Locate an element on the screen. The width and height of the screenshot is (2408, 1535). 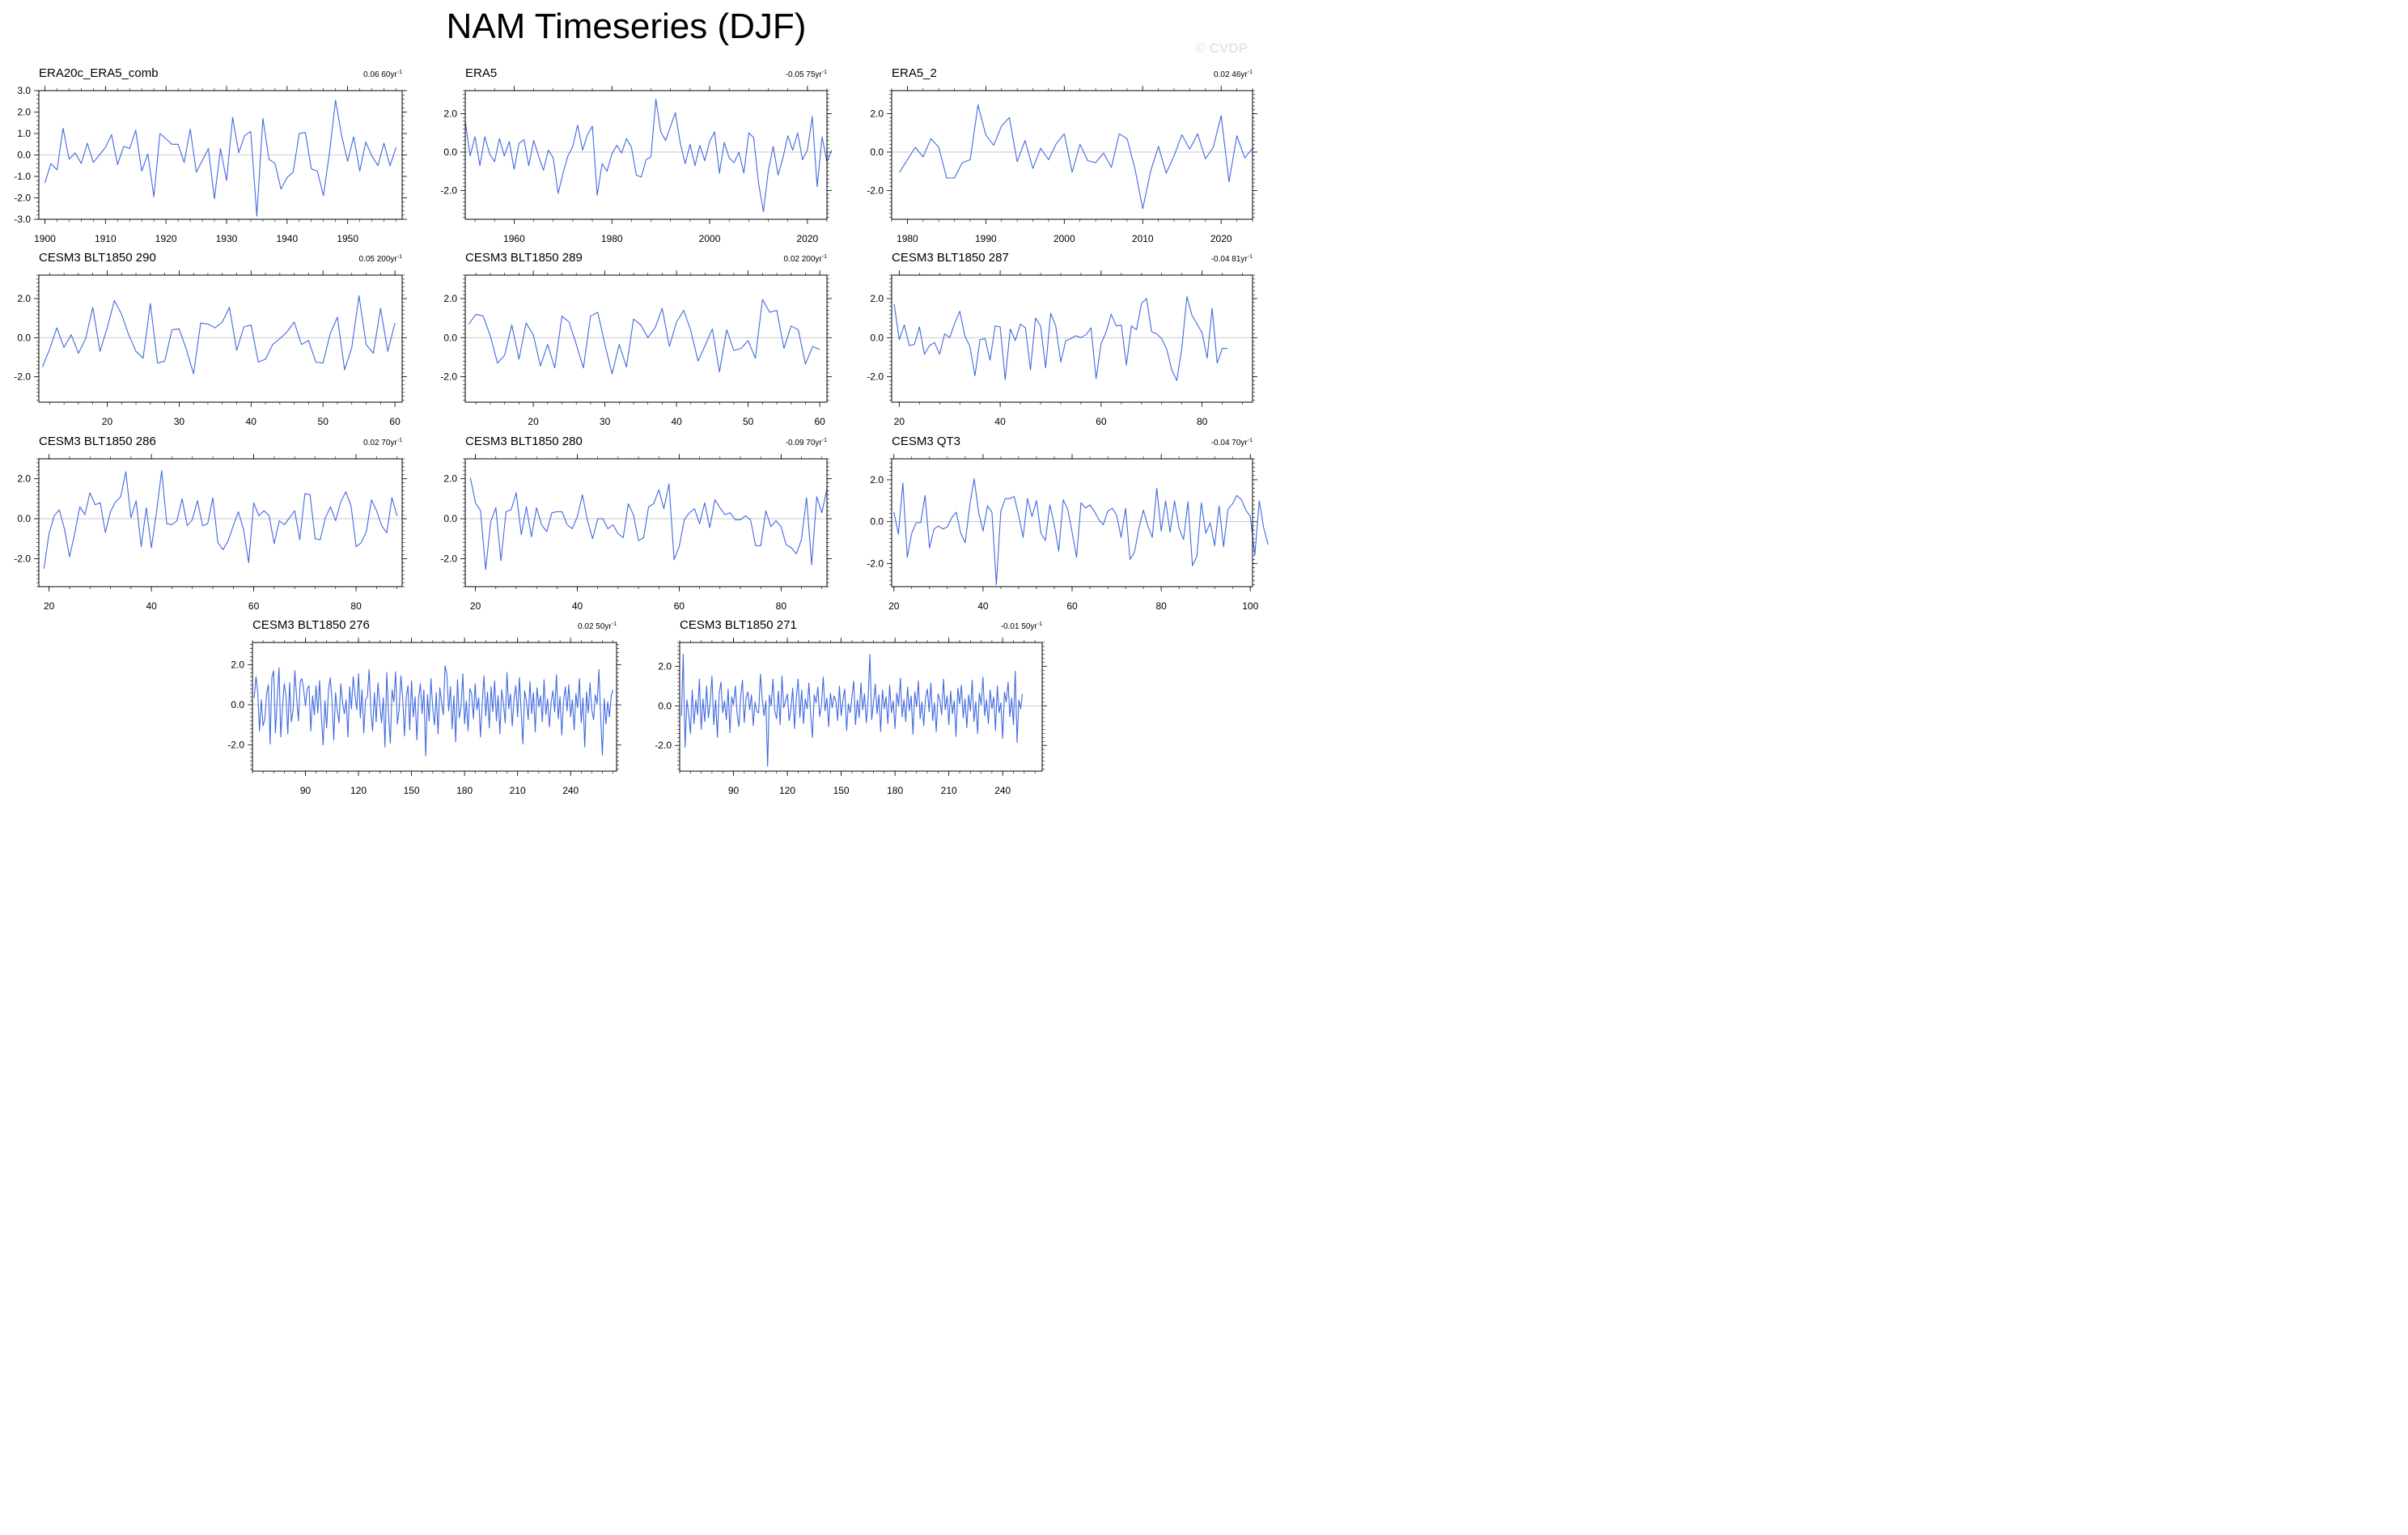
trend-label: 0.02 200yr-1 is located at coordinates (805, 259).